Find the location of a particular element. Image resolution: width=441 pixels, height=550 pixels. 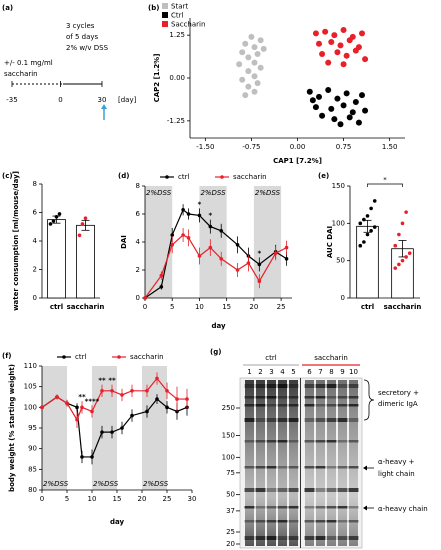

significance-bracket is located at coordinates (385, 185).